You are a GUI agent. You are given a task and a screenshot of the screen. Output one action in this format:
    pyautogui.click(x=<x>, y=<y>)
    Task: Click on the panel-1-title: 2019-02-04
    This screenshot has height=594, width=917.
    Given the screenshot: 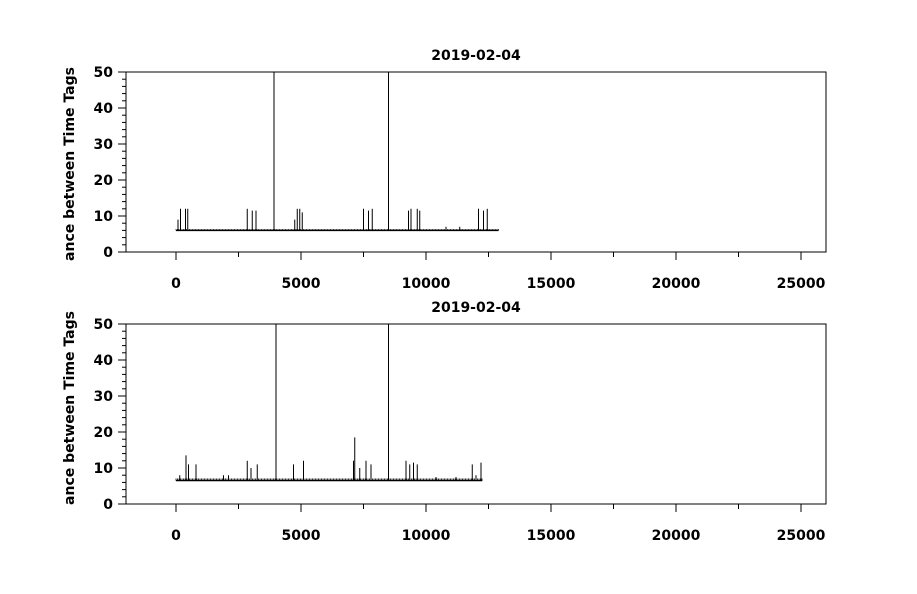 What is the action you would take?
    pyautogui.click(x=476, y=56)
    